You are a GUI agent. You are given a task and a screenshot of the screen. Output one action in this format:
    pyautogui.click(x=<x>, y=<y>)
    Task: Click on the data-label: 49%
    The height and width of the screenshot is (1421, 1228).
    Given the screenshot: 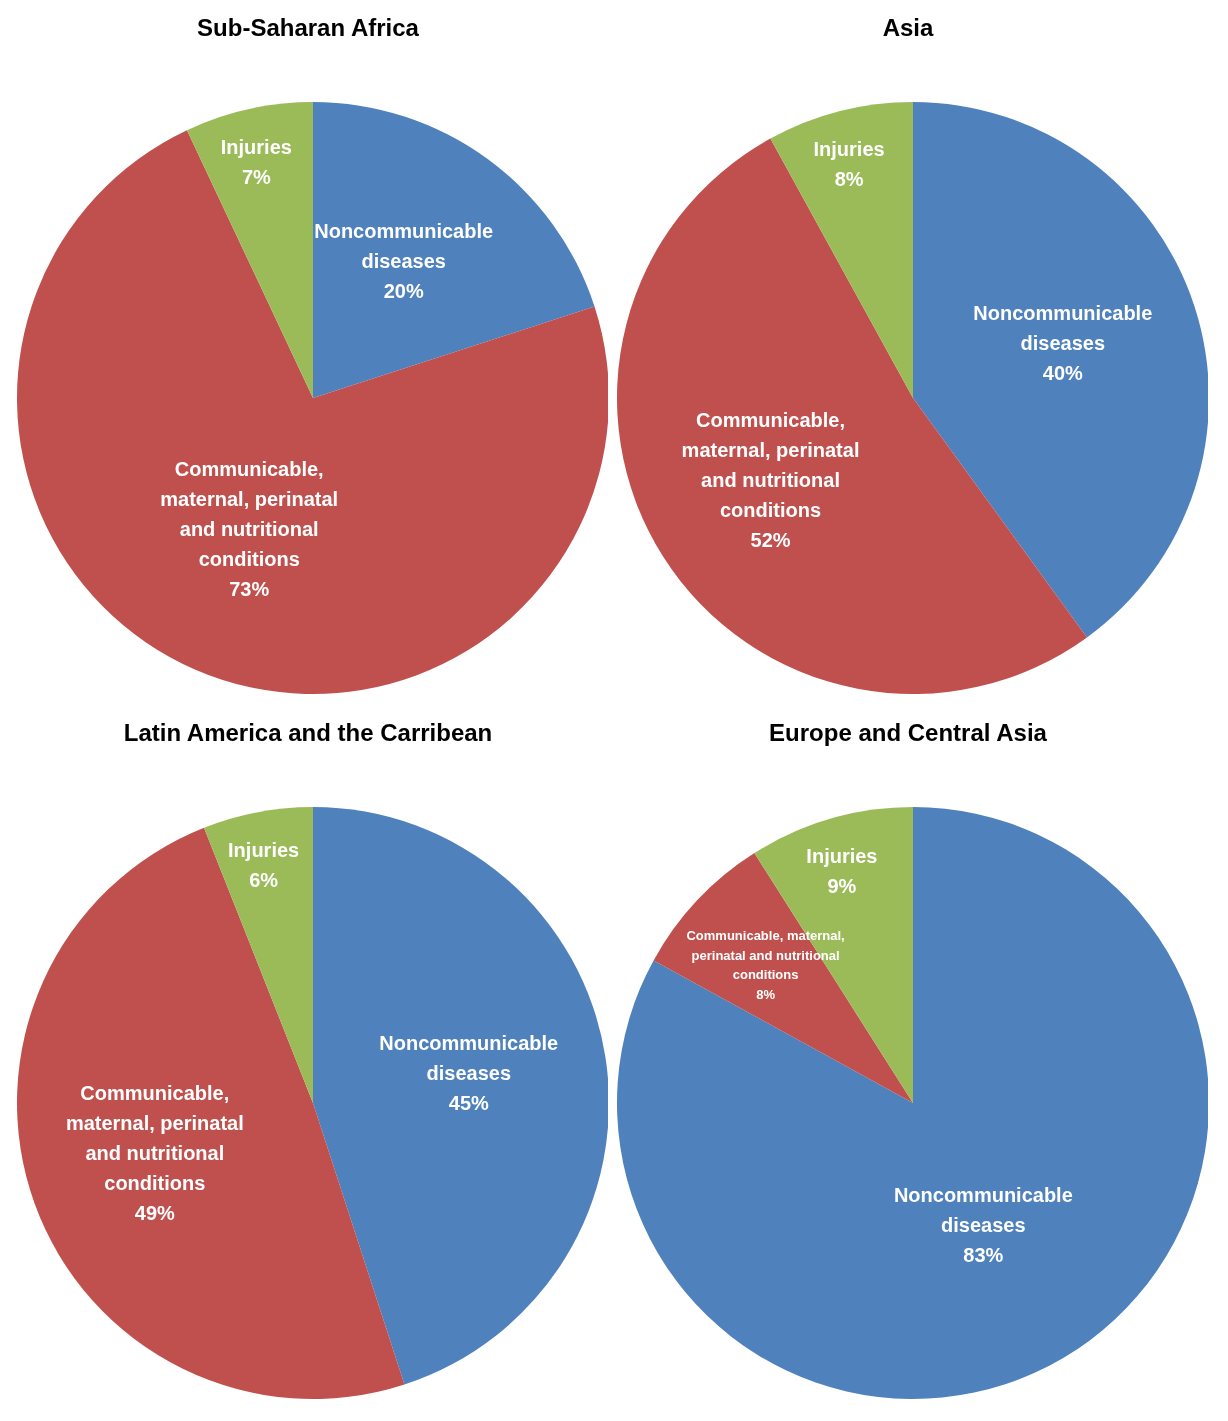 What is the action you would take?
    pyautogui.click(x=155, y=1213)
    